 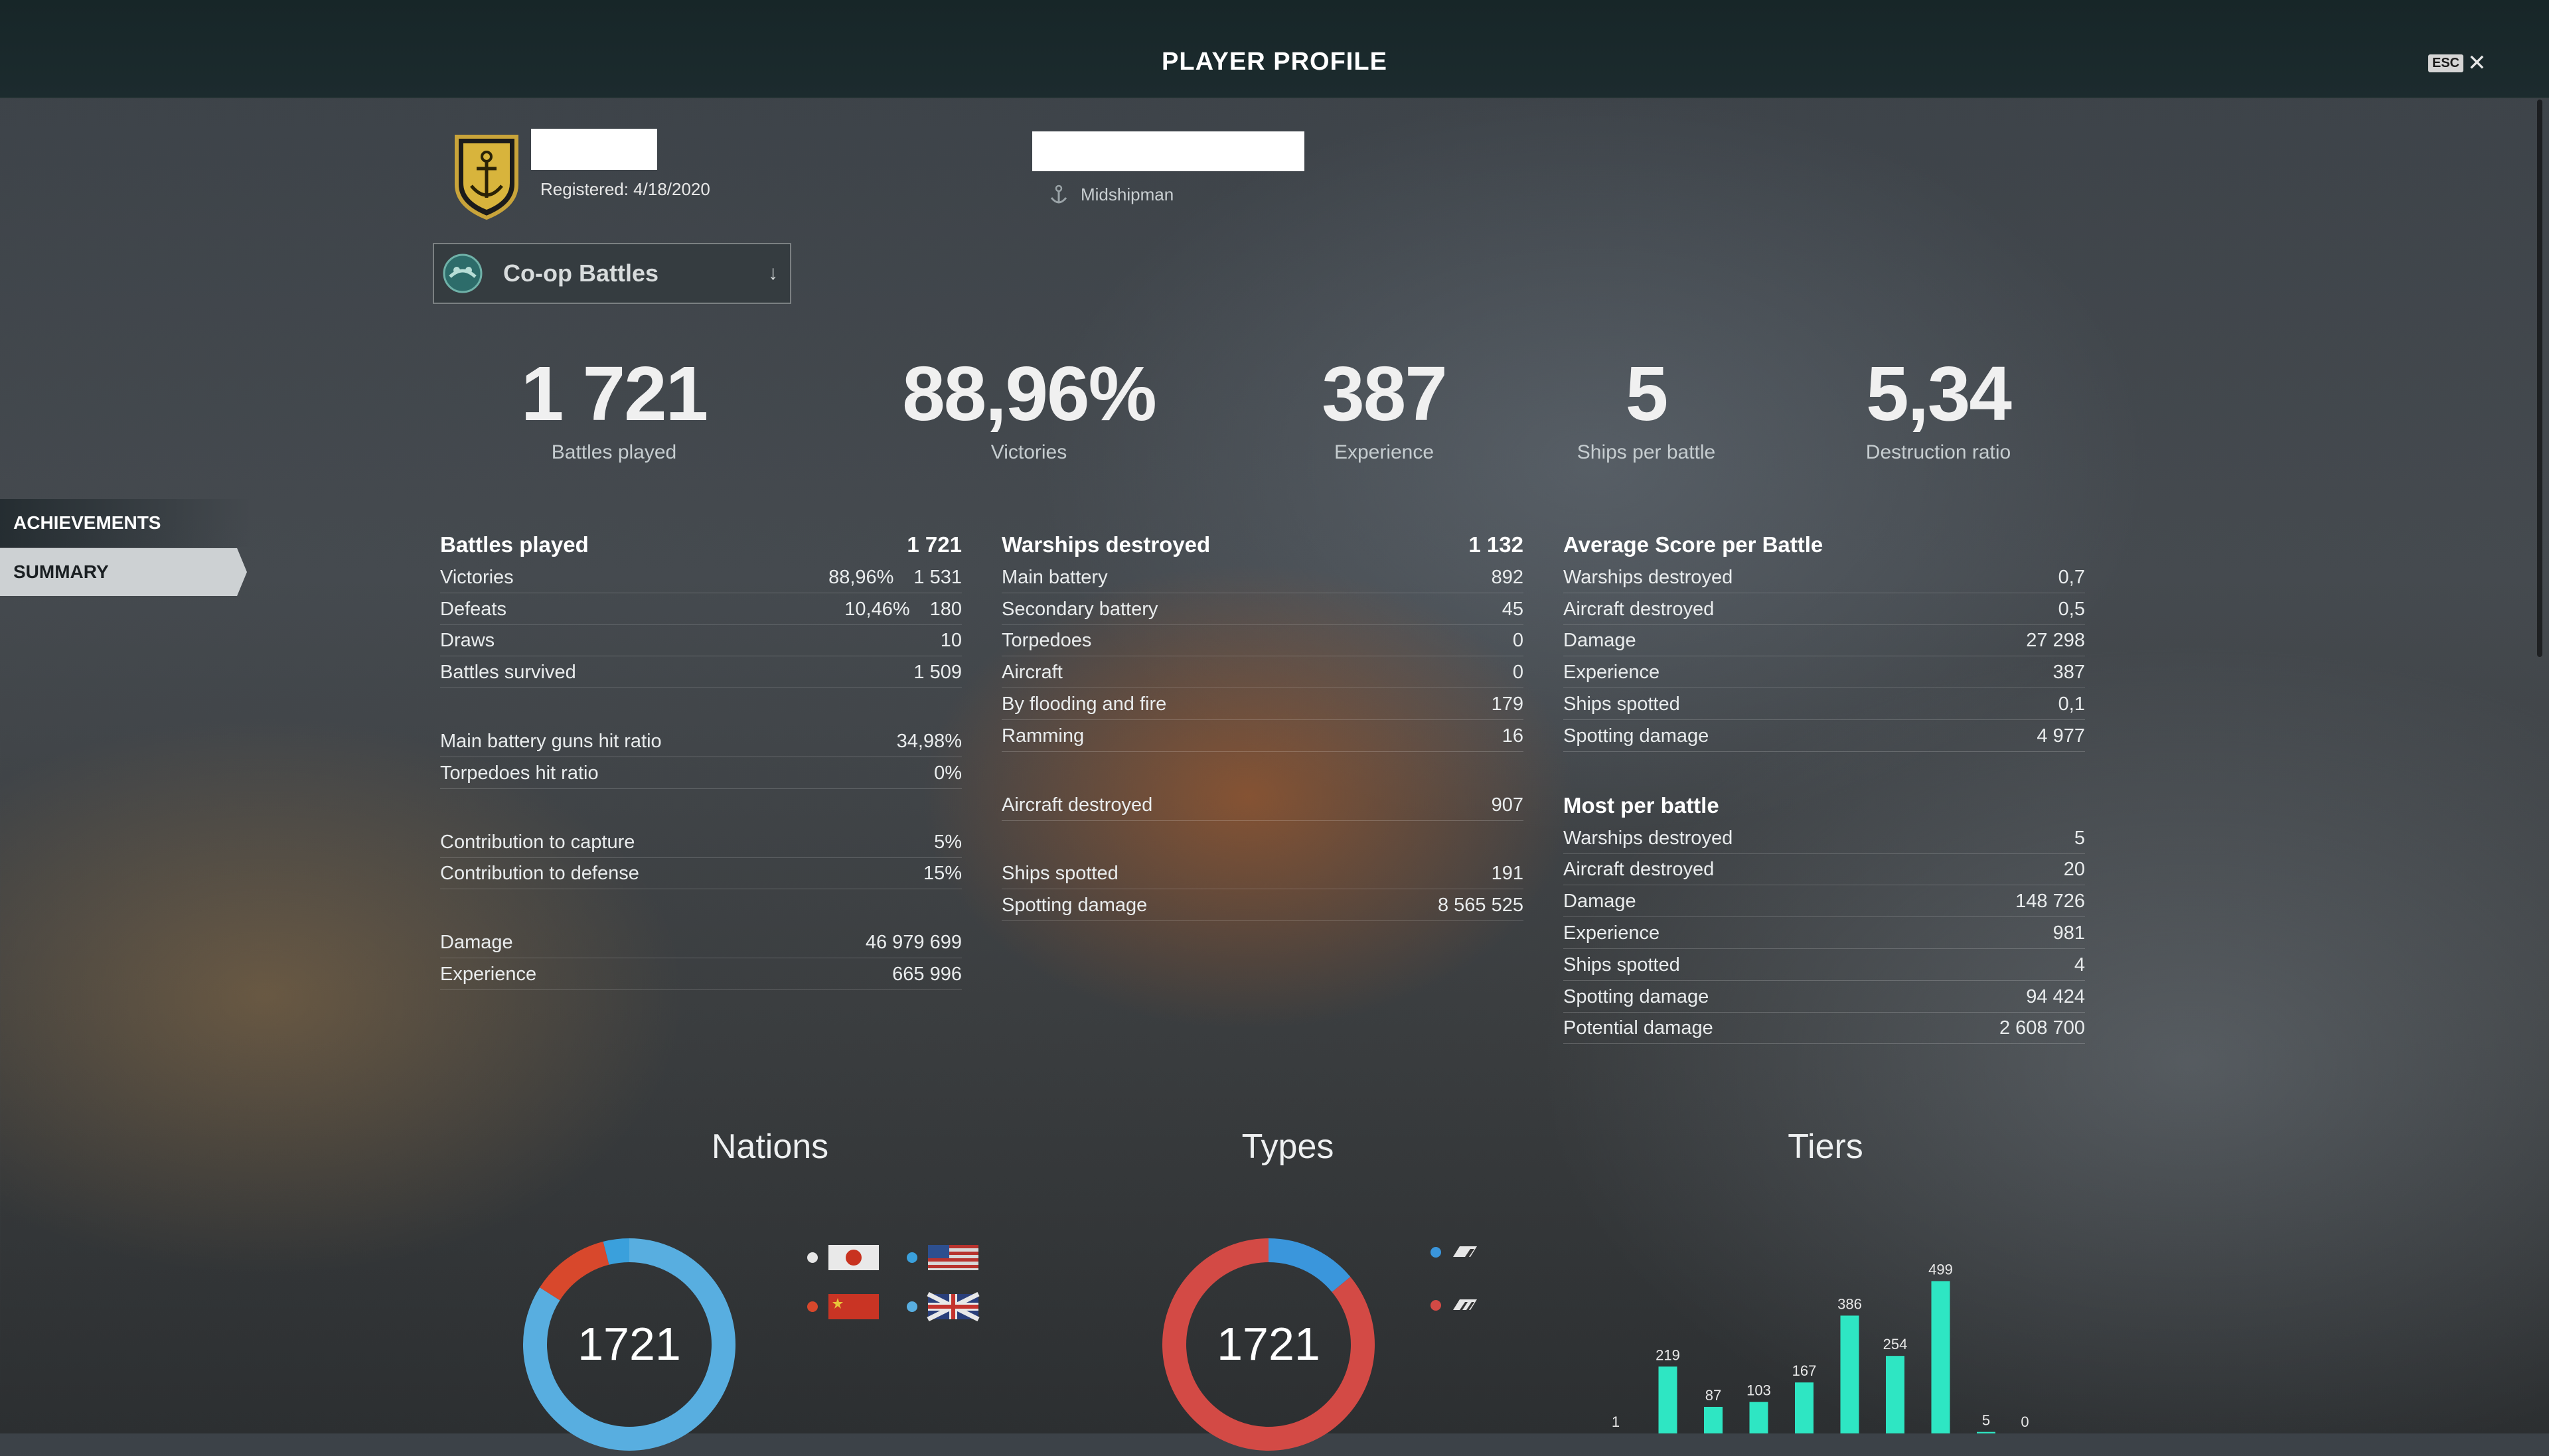 What do you see at coordinates (124, 572) in the screenshot?
I see `nav-summary: SUMMARY` at bounding box center [124, 572].